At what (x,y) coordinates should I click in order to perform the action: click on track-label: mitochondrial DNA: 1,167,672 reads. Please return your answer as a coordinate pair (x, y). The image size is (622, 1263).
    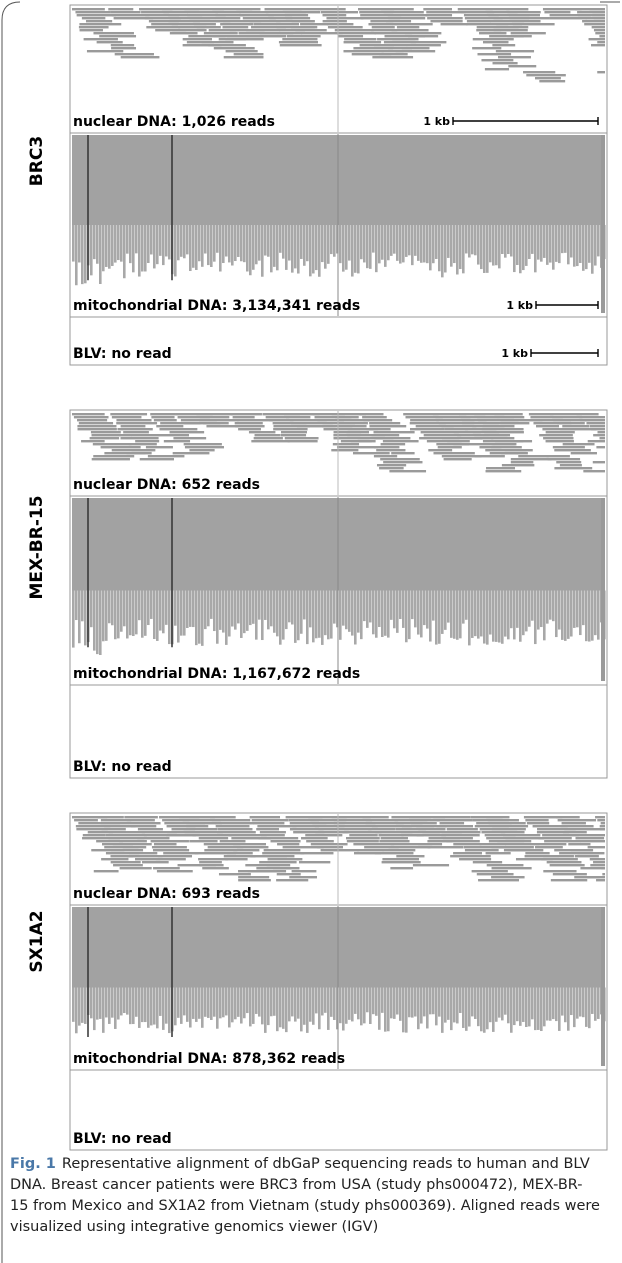
    Looking at the image, I should click on (216, 674).